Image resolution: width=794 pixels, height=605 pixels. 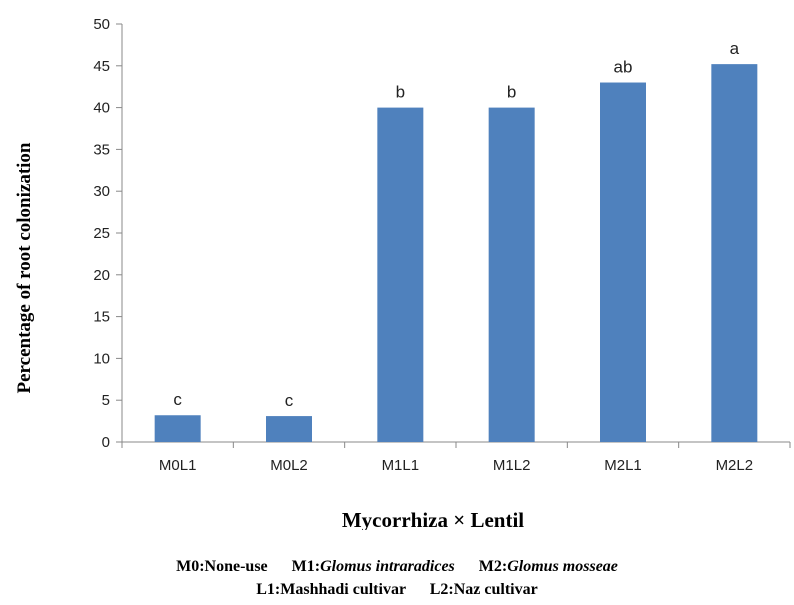 I want to click on bar-m0l1, so click(x=177, y=428).